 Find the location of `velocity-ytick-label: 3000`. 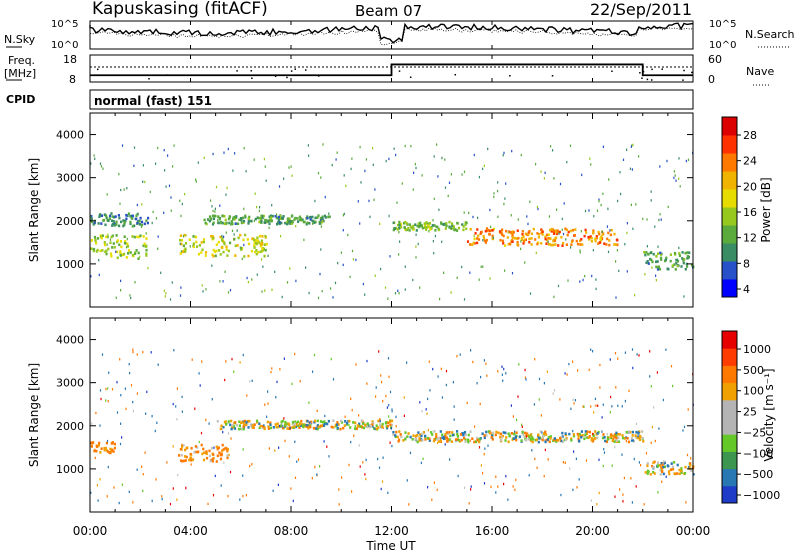

velocity-ytick-label: 3000 is located at coordinates (70, 383).